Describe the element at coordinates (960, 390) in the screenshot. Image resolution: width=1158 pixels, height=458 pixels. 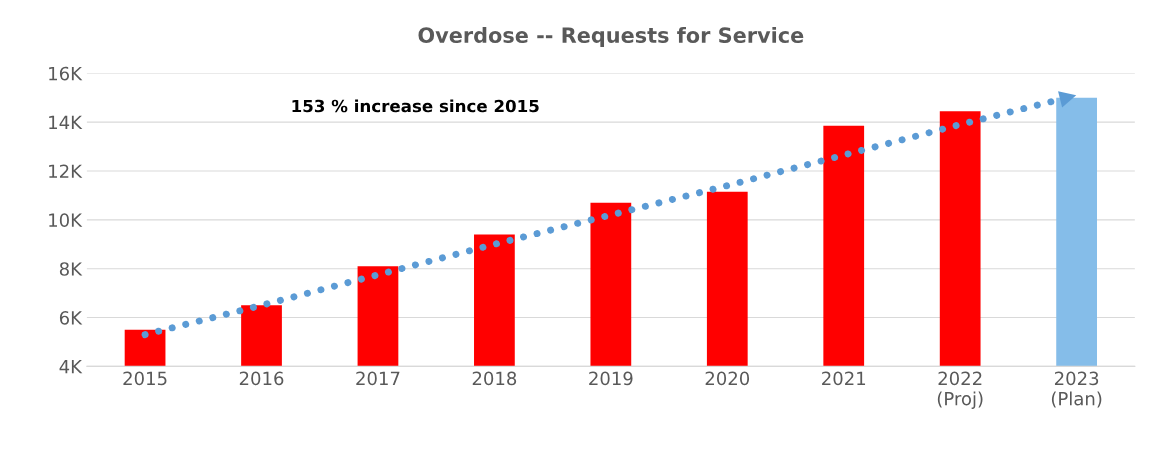
I see `x-tick-label: 2022 (Proj)` at that location.